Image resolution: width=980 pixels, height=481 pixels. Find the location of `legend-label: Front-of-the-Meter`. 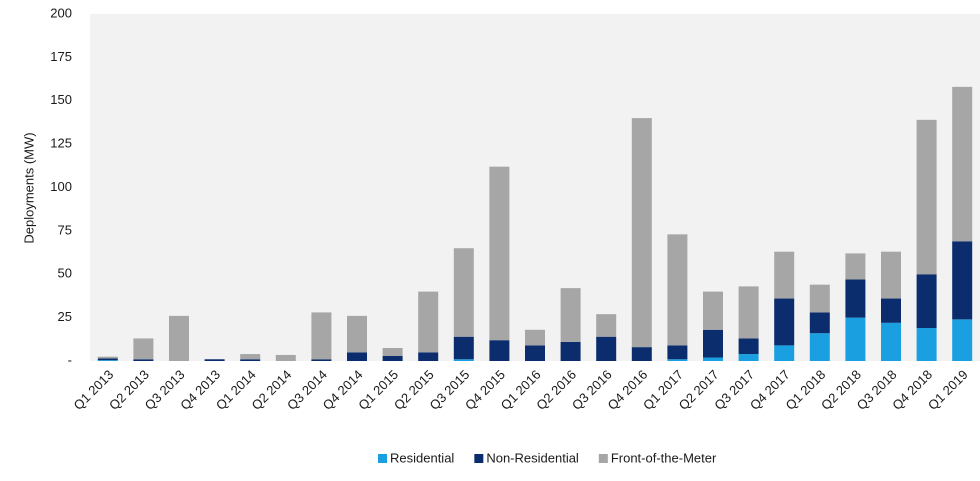

legend-label: Front-of-the-Meter is located at coordinates (664, 457).